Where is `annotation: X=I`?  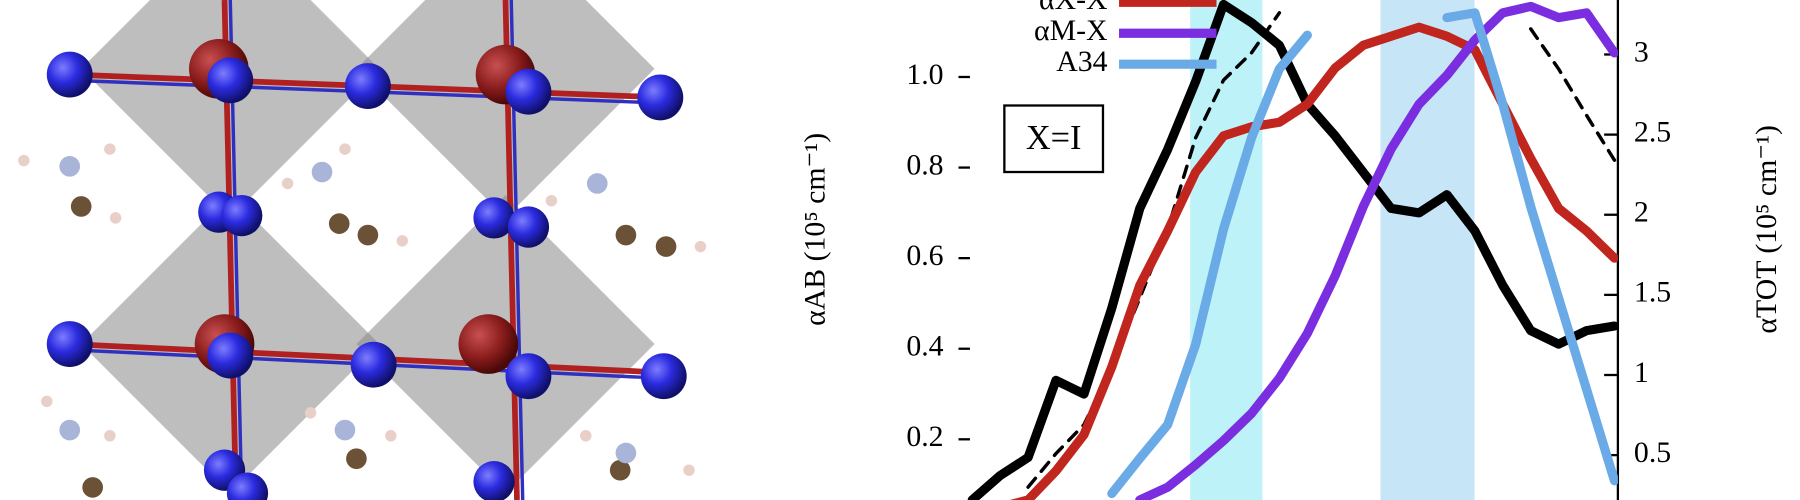 annotation: X=I is located at coordinates (1054, 138).